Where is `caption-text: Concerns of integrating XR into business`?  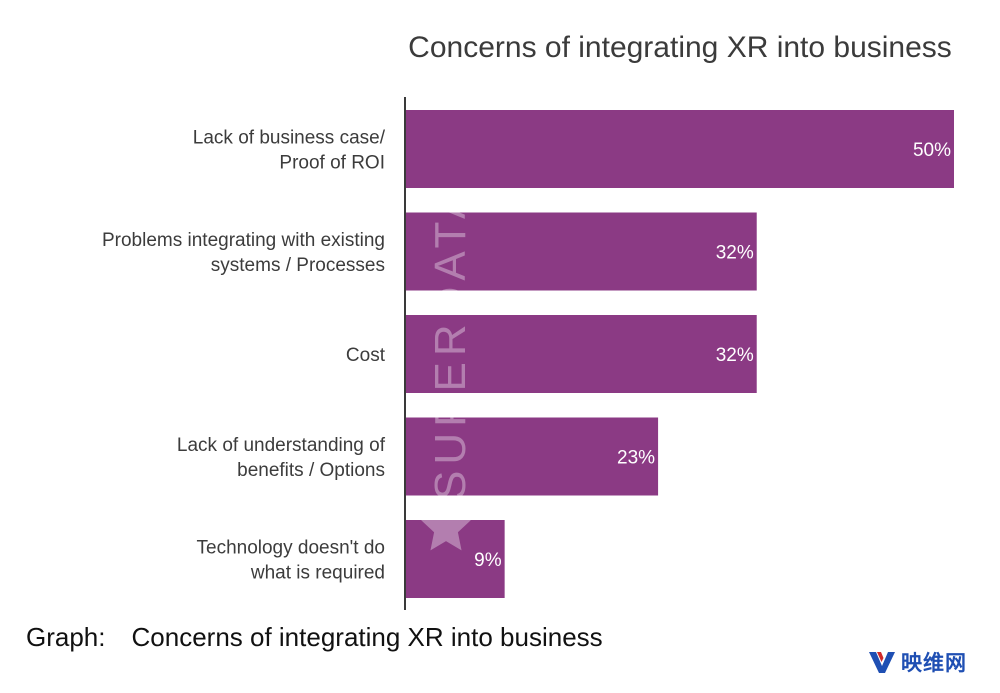
caption-text: Concerns of integrating XR into business is located at coordinates (367, 637).